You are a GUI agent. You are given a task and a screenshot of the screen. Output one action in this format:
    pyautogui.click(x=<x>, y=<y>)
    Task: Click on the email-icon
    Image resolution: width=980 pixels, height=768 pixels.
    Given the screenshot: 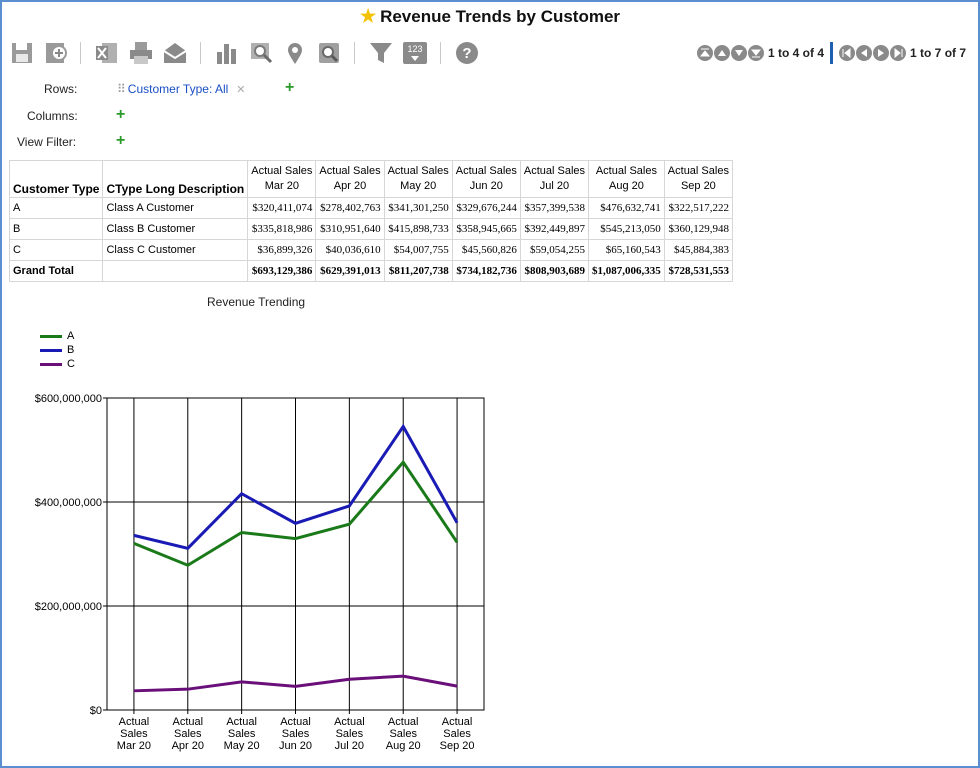 What is the action you would take?
    pyautogui.click(x=175, y=53)
    